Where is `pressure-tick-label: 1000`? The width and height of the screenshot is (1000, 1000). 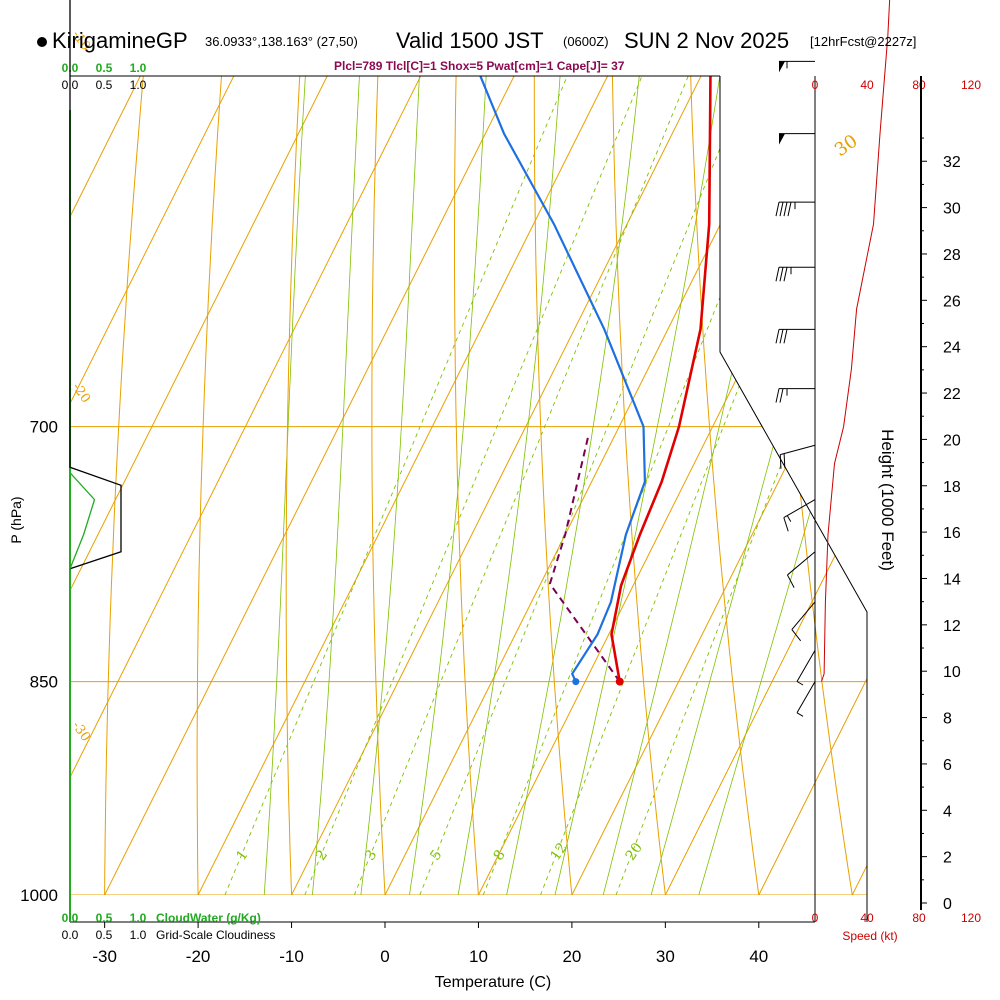 pressure-tick-label: 1000 is located at coordinates (39, 895).